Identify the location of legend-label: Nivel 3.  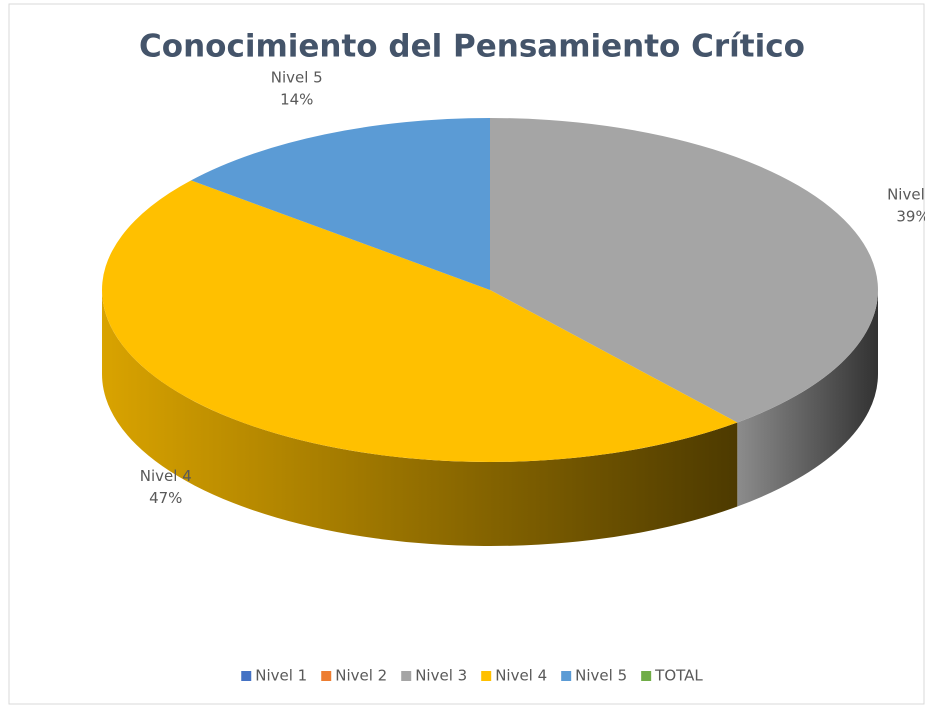
(441, 676).